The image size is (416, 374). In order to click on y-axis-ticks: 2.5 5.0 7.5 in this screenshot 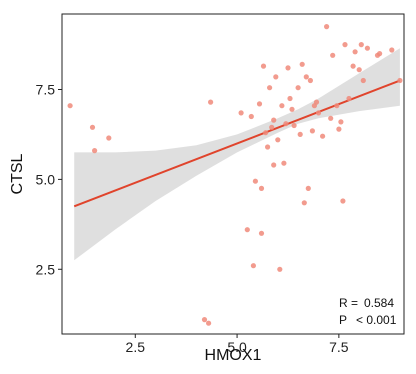, I will do `click(49, 179)`.